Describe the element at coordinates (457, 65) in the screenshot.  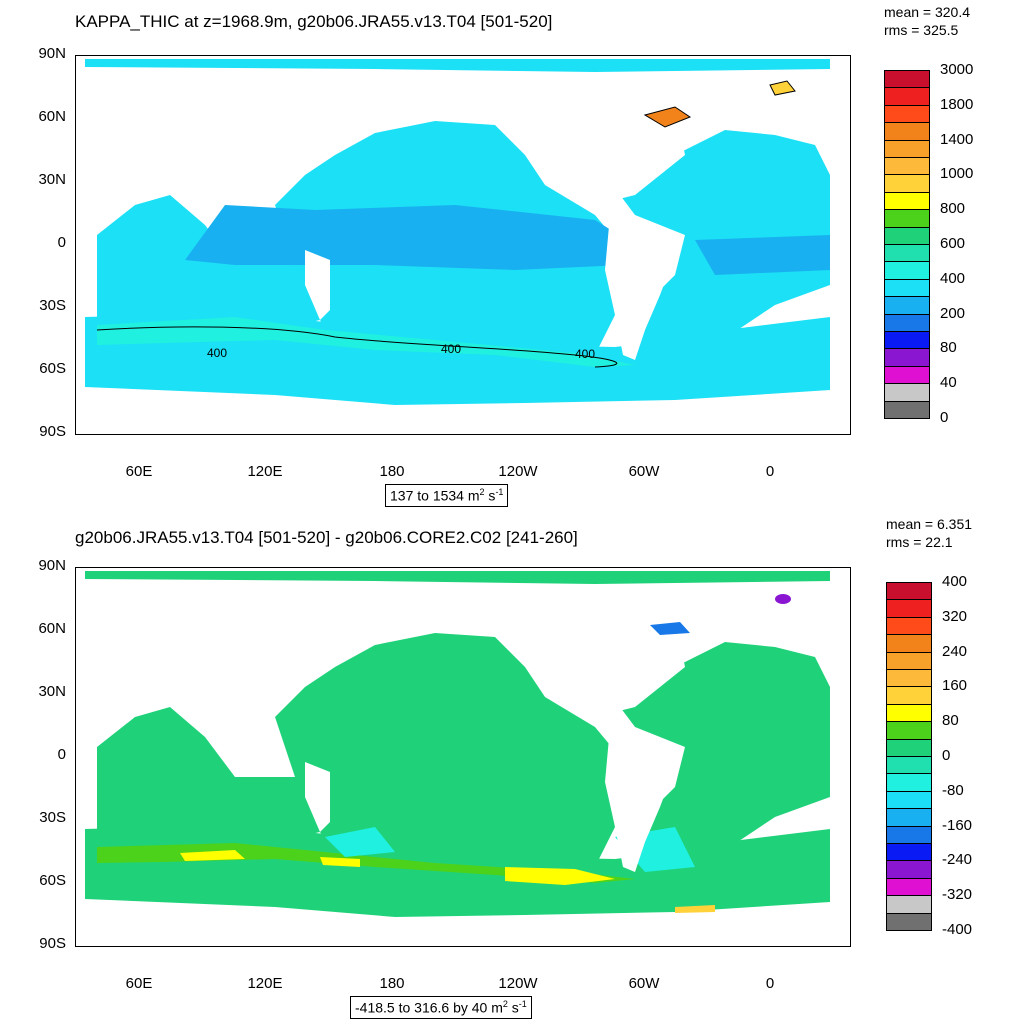
I see `top-arctic-ocean` at that location.